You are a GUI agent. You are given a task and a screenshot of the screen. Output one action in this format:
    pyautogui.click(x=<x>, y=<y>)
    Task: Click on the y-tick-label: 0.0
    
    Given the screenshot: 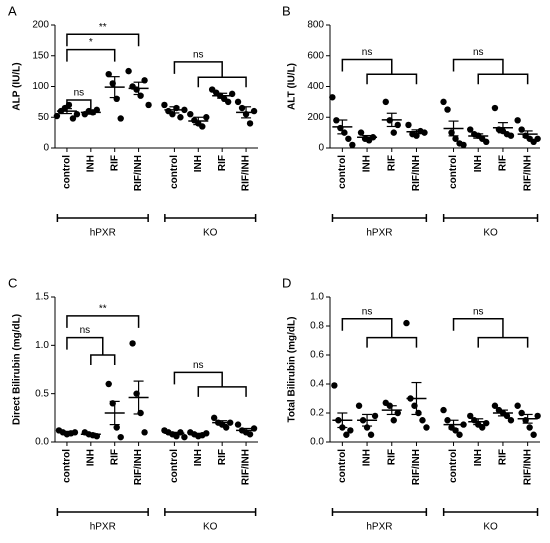 What is the action you would take?
    pyautogui.click(x=317, y=442)
    